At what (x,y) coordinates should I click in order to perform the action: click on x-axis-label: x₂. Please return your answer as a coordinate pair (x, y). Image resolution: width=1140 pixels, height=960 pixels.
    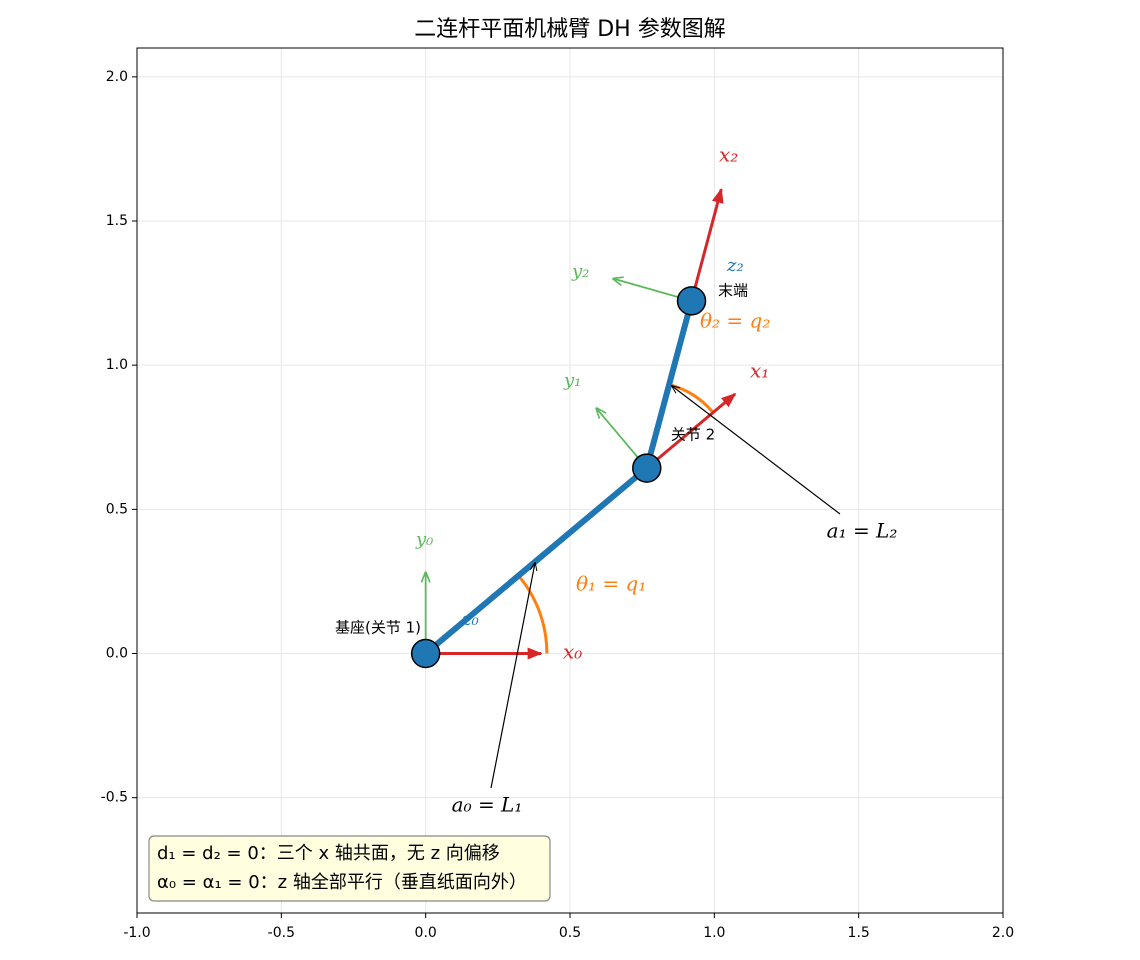
    Looking at the image, I should click on (728, 155).